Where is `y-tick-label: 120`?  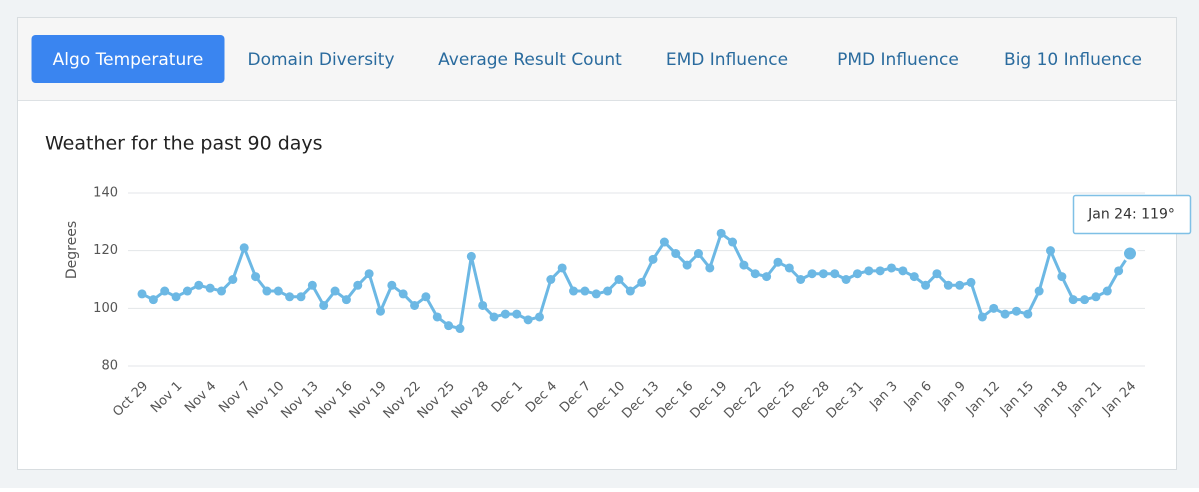
y-tick-label: 120 is located at coordinates (105, 250).